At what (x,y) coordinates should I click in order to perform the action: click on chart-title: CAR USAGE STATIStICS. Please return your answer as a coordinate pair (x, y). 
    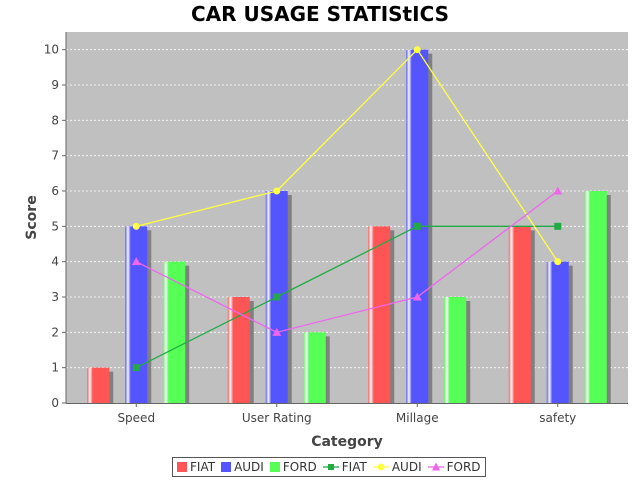
    Looking at the image, I should click on (320, 14).